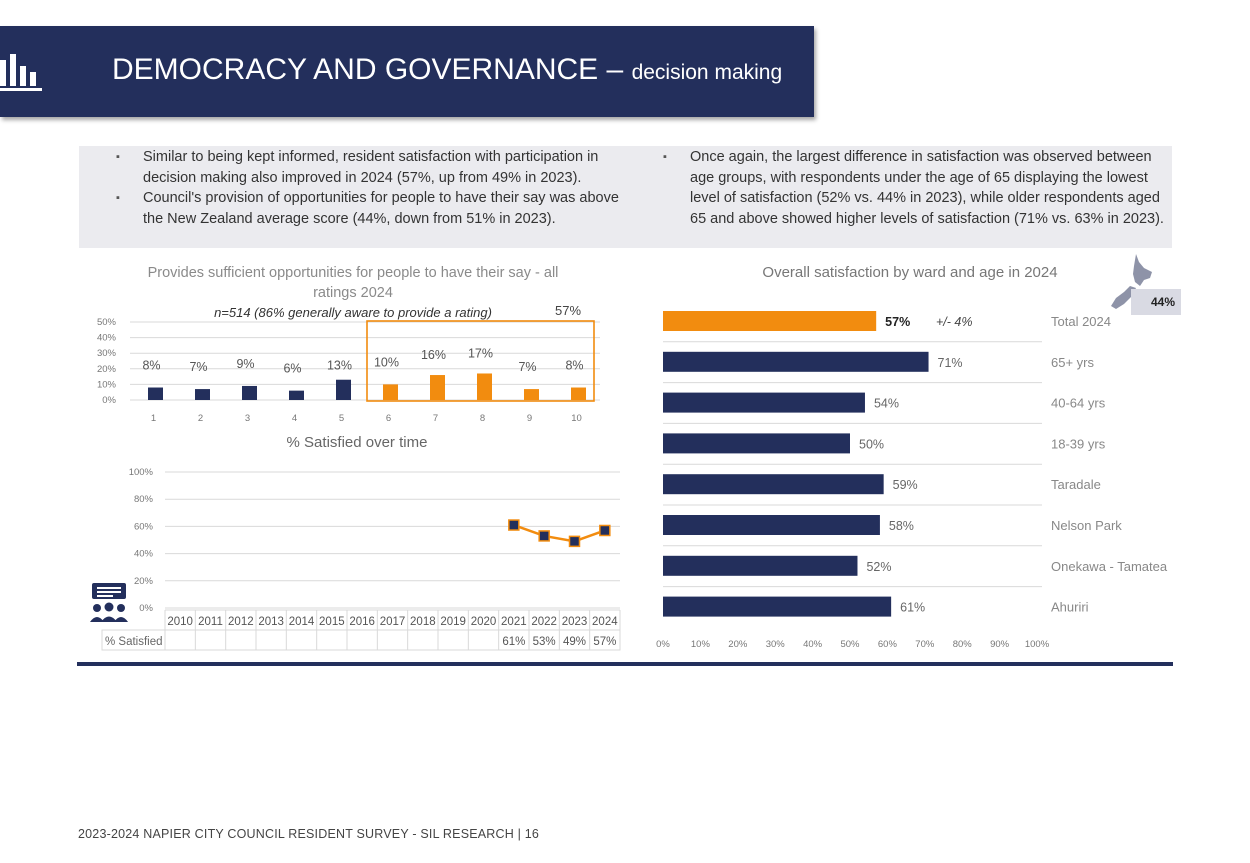 The width and height of the screenshot is (1250, 863). What do you see at coordinates (107, 322) in the screenshot?
I see `y-tick-label: 50%` at bounding box center [107, 322].